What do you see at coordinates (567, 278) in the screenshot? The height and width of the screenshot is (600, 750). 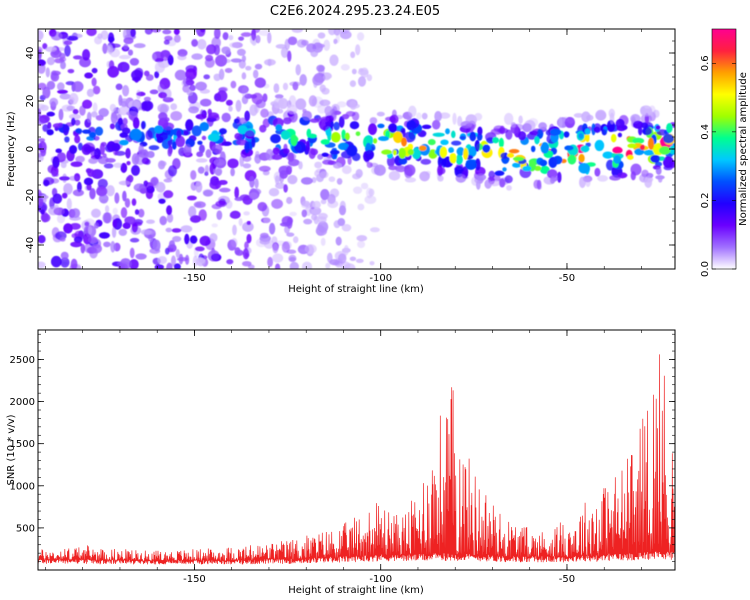 I see `spectrogram-xtick-label: -50` at bounding box center [567, 278].